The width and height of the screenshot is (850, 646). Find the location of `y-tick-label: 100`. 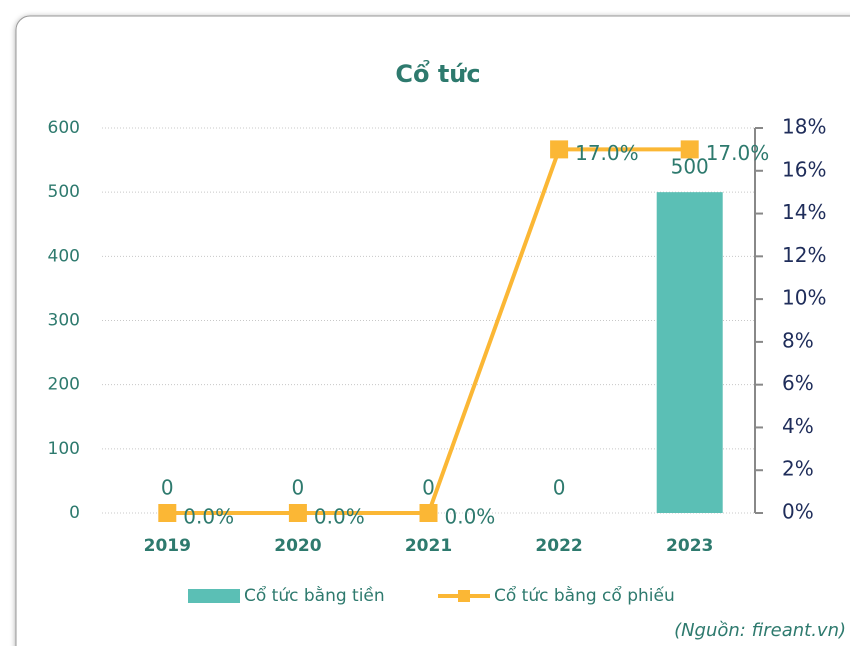

y-tick-label: 100 is located at coordinates (64, 449).